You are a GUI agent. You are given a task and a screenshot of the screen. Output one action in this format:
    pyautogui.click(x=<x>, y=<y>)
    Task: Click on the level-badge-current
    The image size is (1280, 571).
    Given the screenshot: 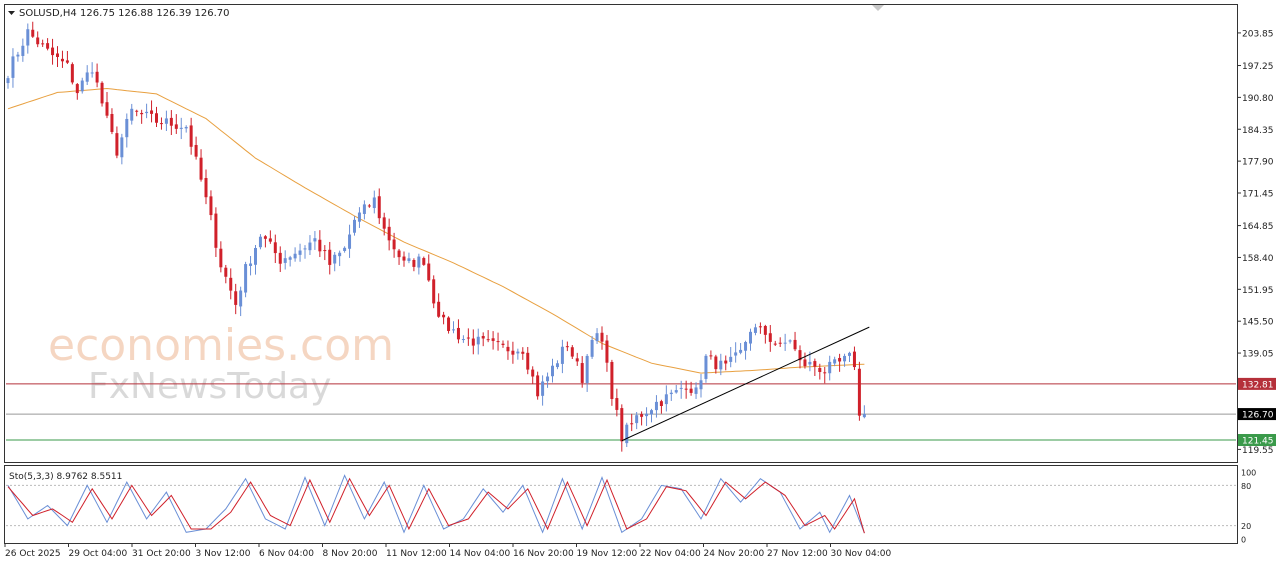 What is the action you would take?
    pyautogui.click(x=1257, y=414)
    